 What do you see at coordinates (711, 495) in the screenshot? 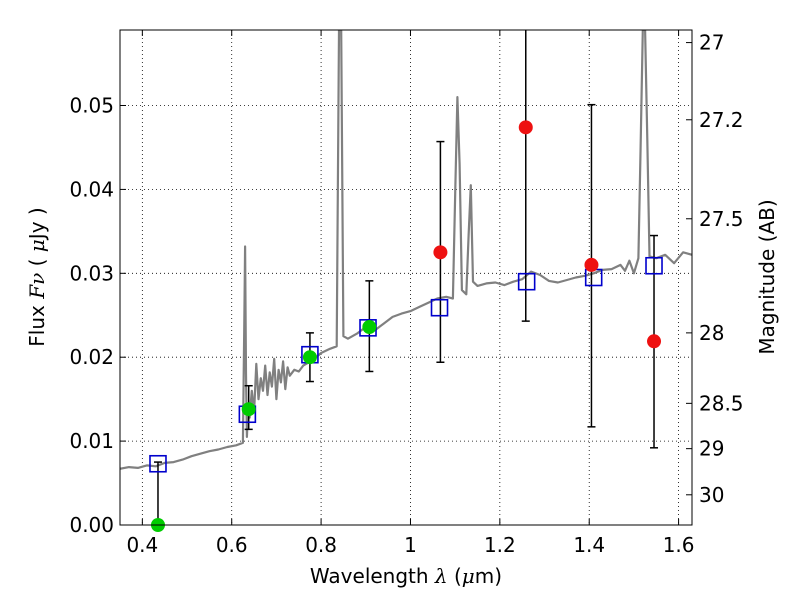
I see `right-tick-label: 30` at bounding box center [711, 495].